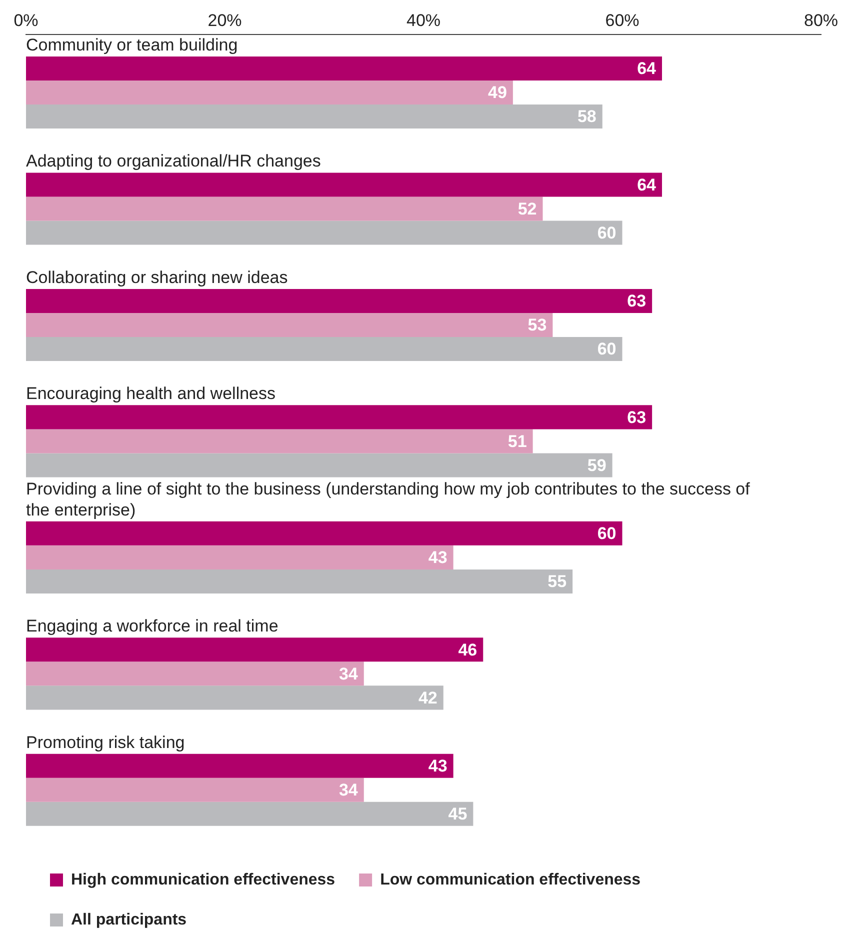 This screenshot has height=947, width=851. What do you see at coordinates (428, 698) in the screenshot?
I see `data-label: 42` at bounding box center [428, 698].